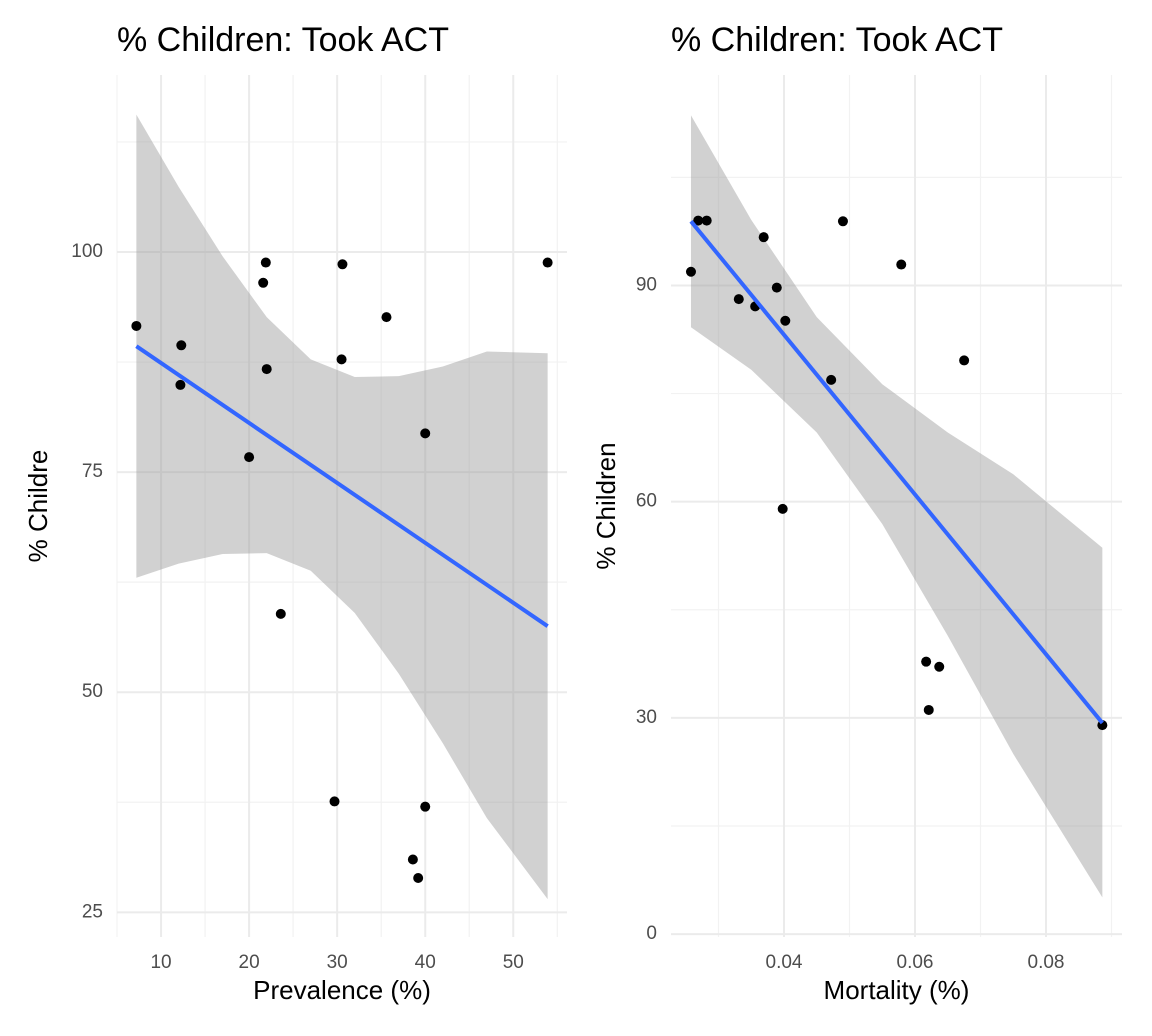 This screenshot has height=1036, width=1152. Describe the element at coordinates (38, 506) in the screenshot. I see `y-axis-title: % Childre` at that location.